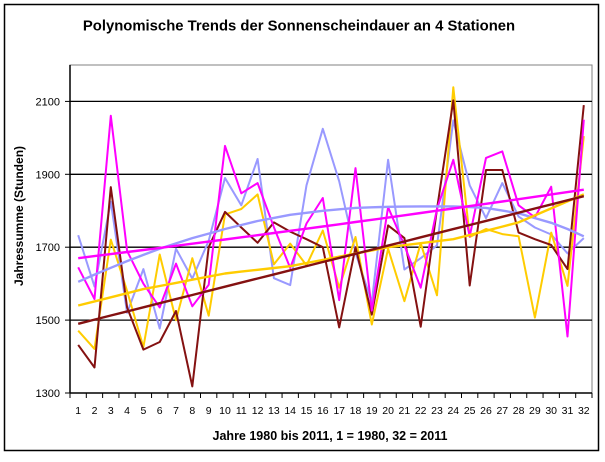  What do you see at coordinates (48, 175) in the screenshot?
I see `svg-text: 1900` at bounding box center [48, 175].